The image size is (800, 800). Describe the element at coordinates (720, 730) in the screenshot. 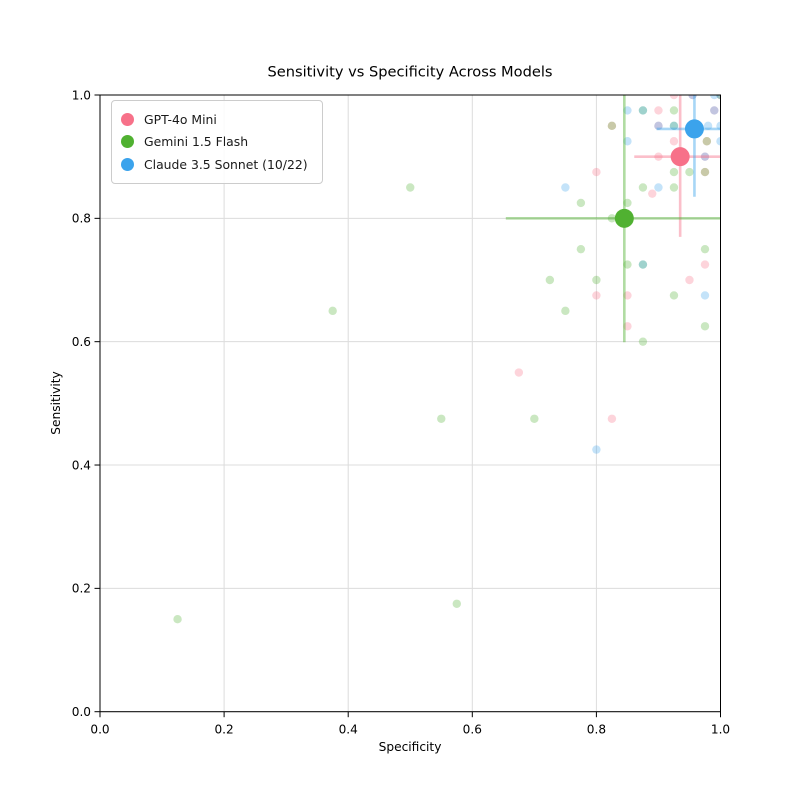

I see `x-tick-label: 1.0` at that location.